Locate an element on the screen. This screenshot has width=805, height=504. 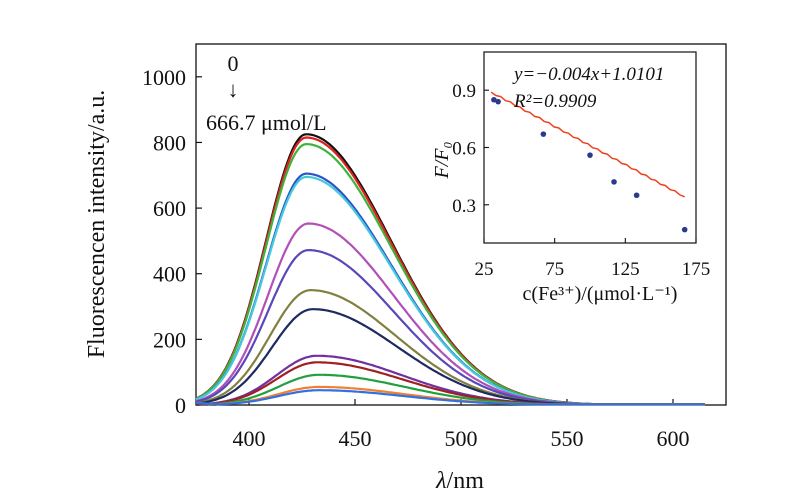
inset-x-tick-label: 75 is located at coordinates (554, 269).